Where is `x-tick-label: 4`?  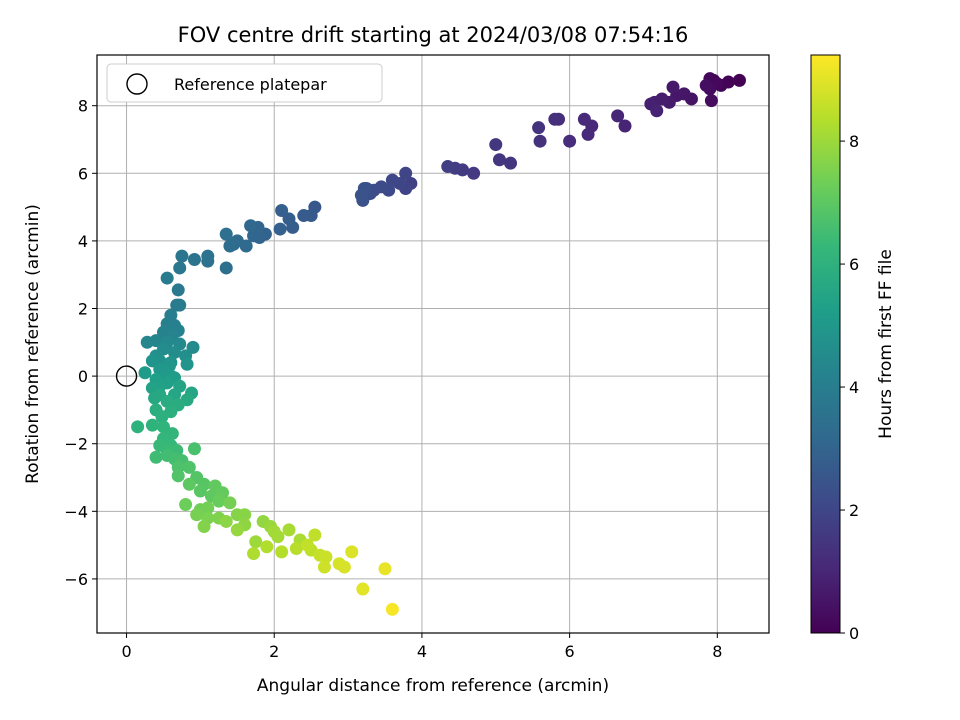
x-tick-label: 4 is located at coordinates (422, 651).